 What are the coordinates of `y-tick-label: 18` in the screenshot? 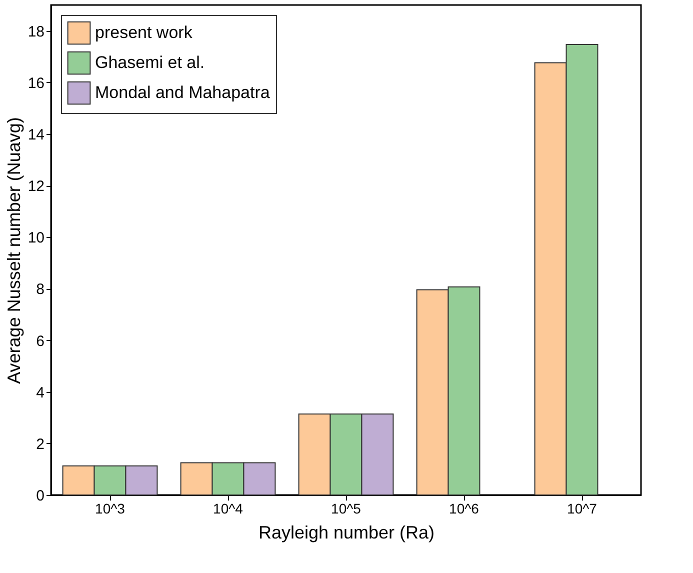 It's located at (36, 31).